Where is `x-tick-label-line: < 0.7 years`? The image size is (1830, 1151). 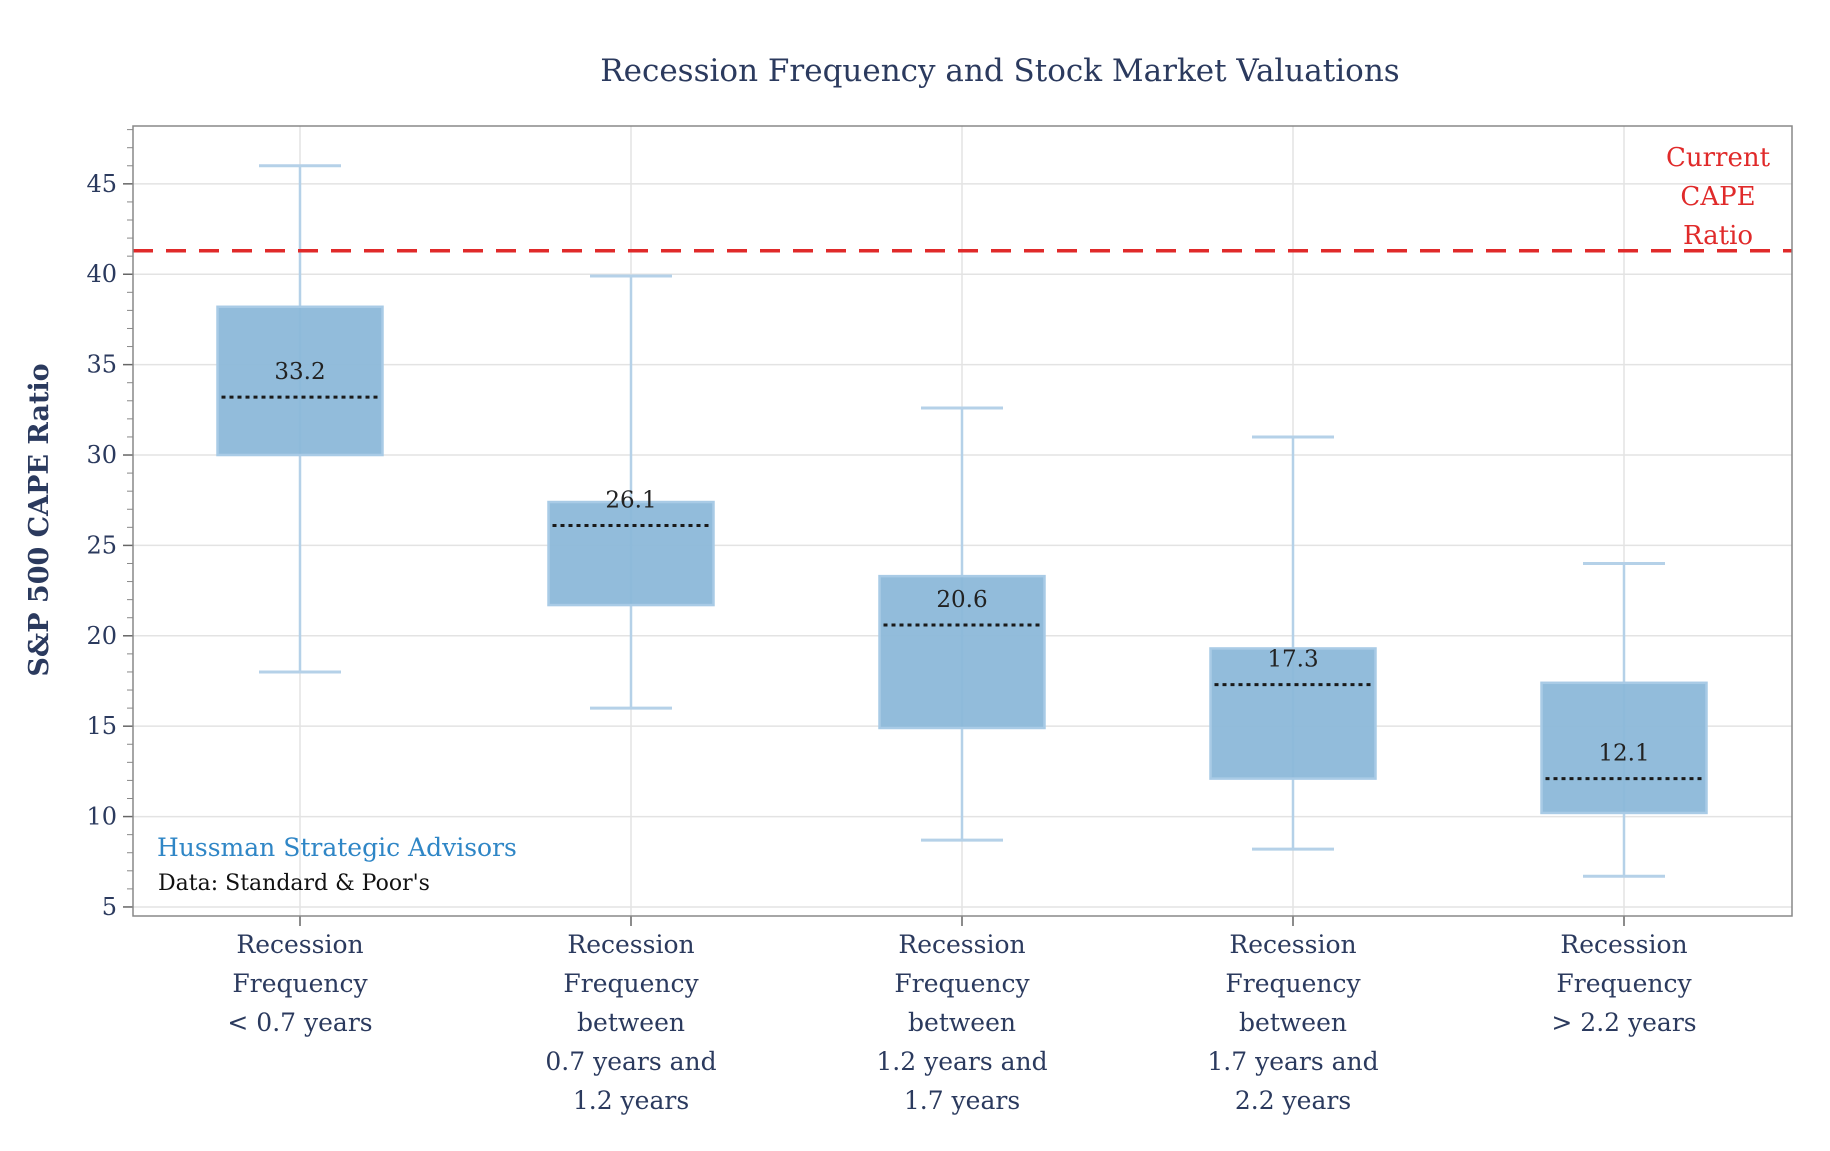 x-tick-label-line: < 0.7 years is located at coordinates (299, 1022).